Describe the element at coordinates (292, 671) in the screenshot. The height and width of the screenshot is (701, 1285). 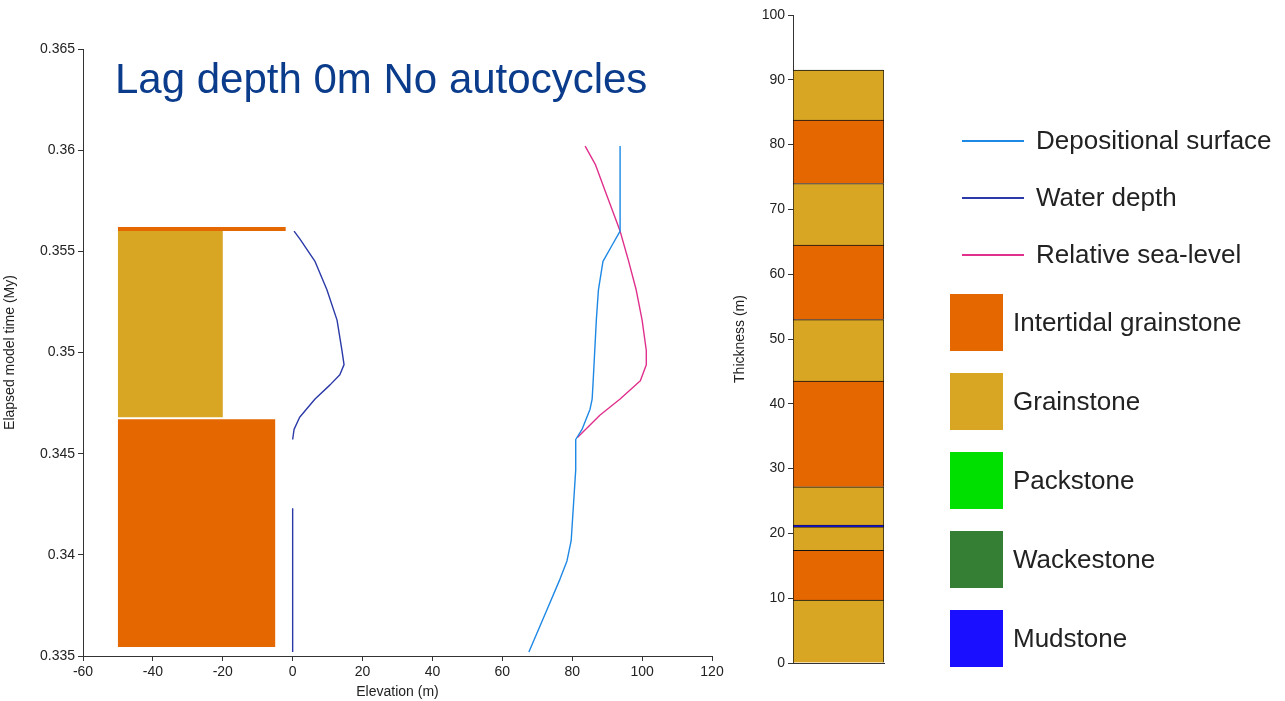
I see `x-tick-label: 0` at that location.